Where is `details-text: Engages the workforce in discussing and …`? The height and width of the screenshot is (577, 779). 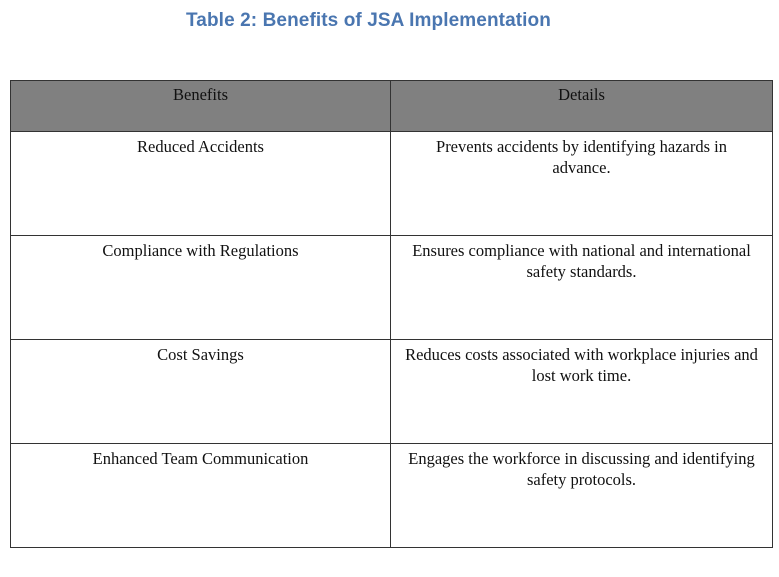
details-text: Engages the workforce in discussing and … is located at coordinates (581, 469).